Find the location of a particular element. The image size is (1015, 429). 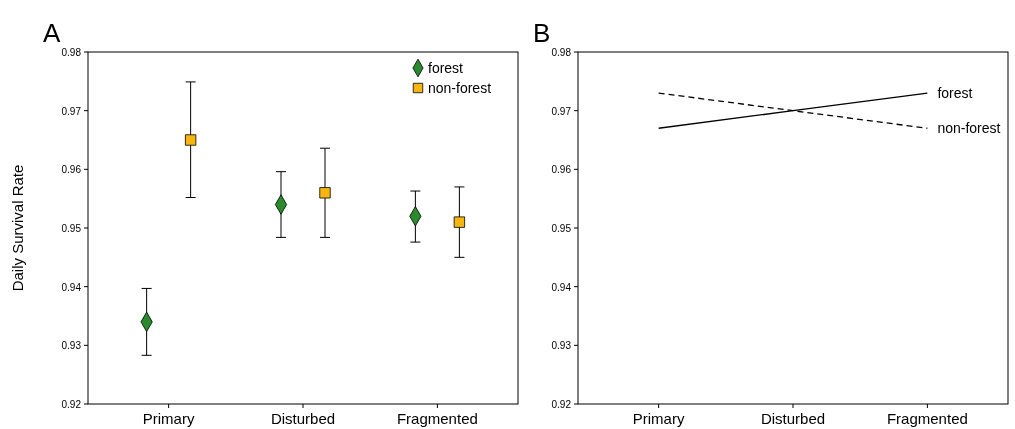

series-label: forest is located at coordinates (955, 93).